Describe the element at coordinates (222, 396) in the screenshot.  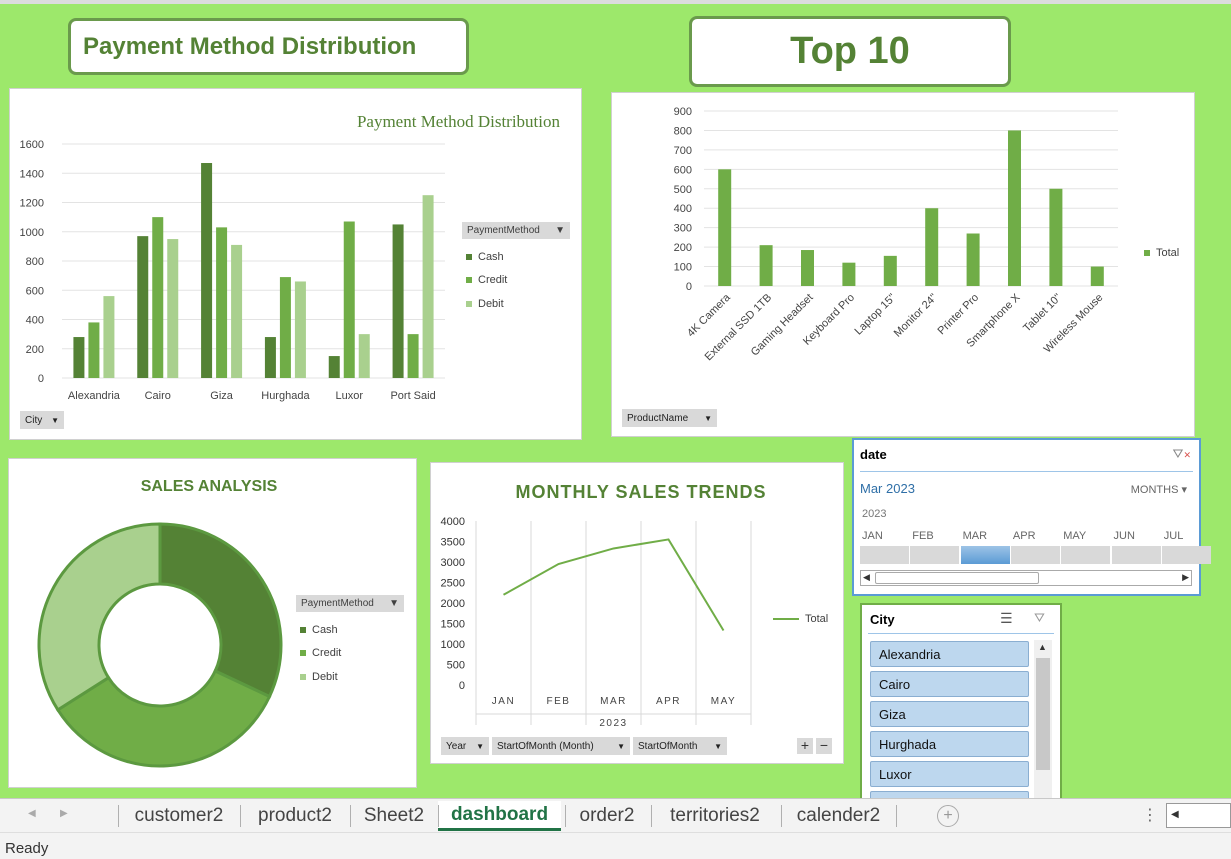
I see `x-tick-label: Giza` at that location.